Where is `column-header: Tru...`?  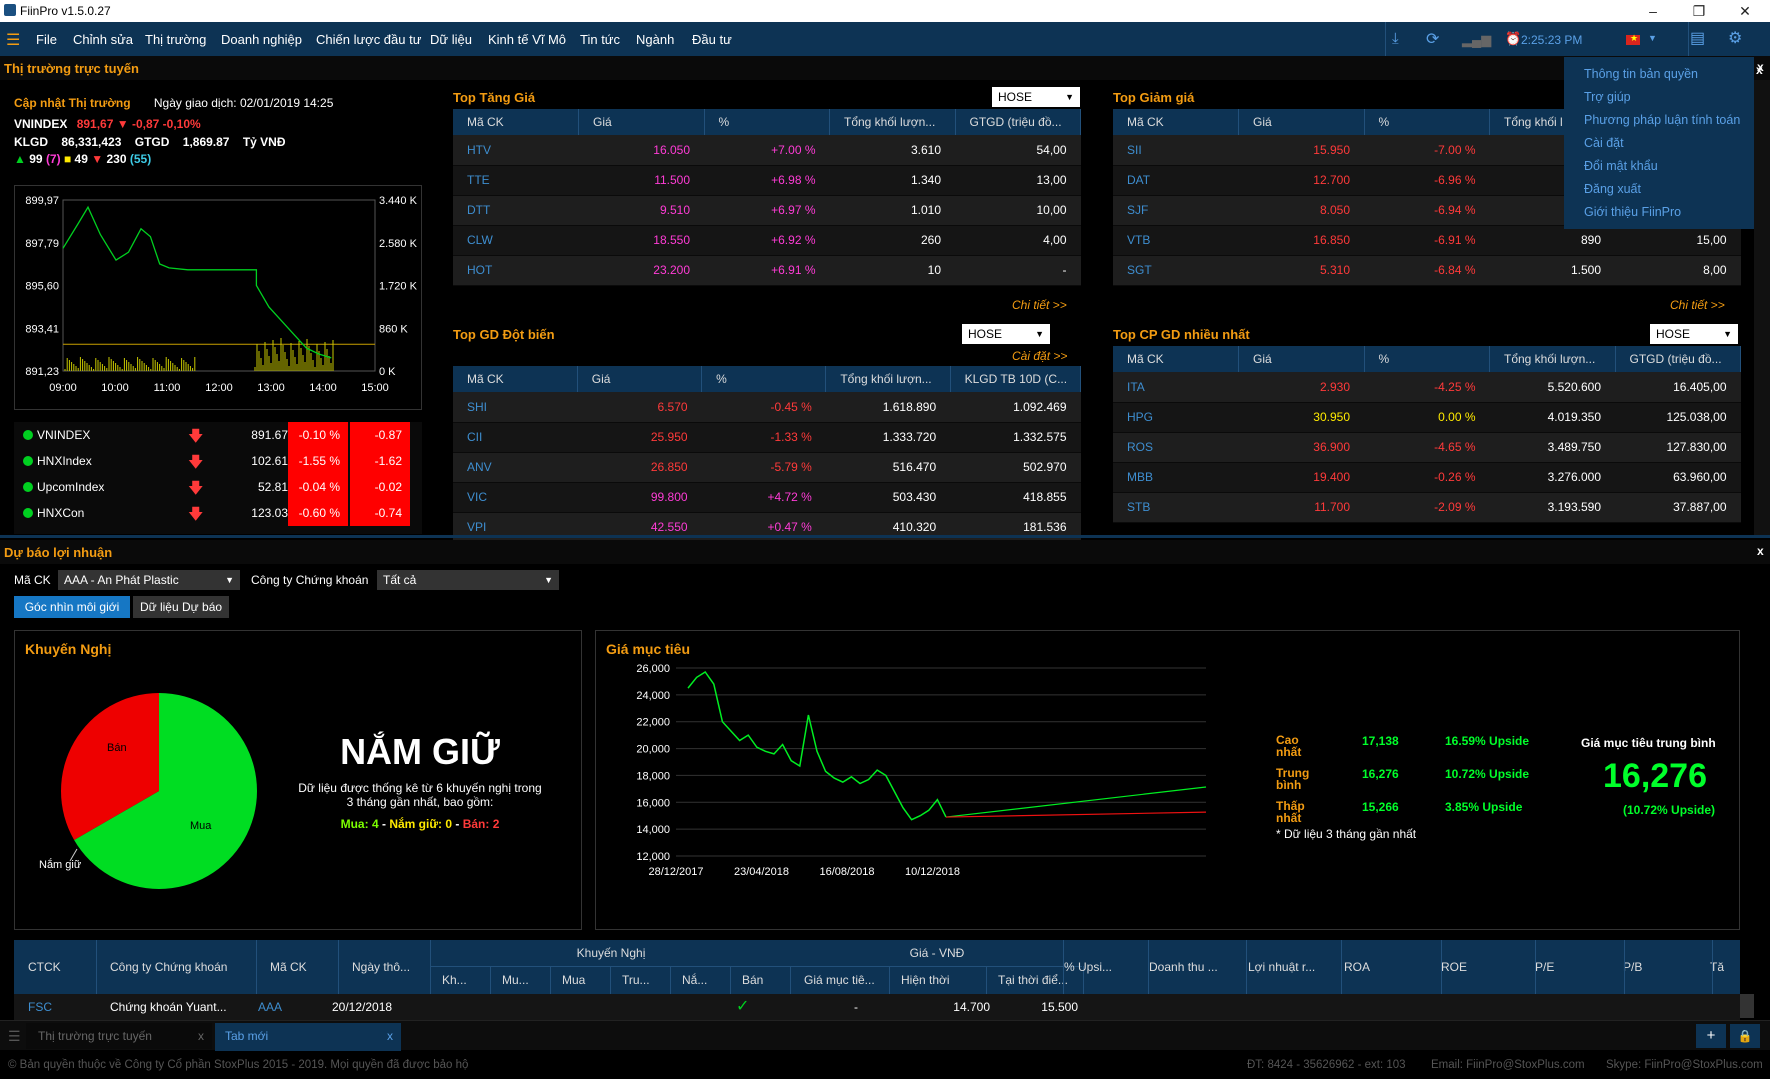 column-header: Tru... is located at coordinates (636, 980).